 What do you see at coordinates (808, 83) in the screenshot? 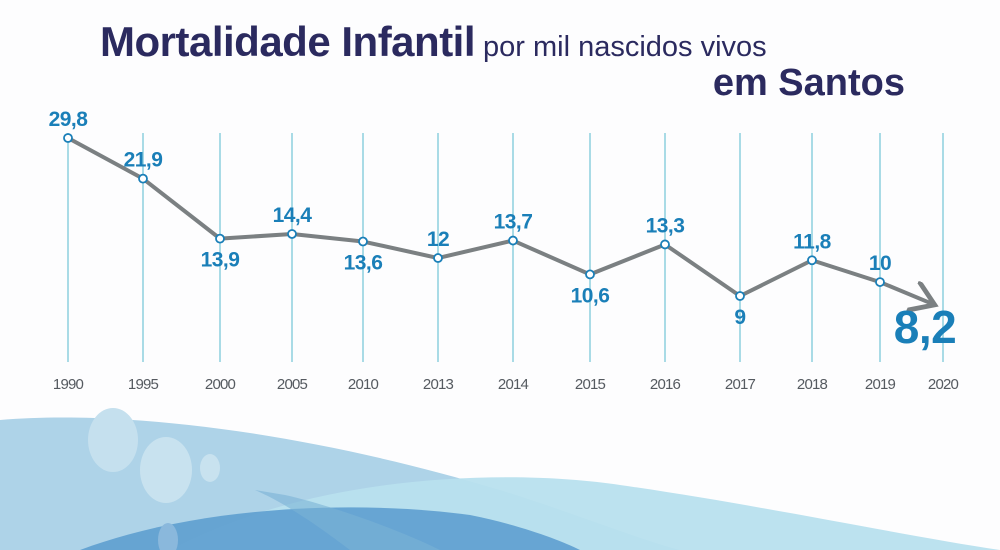
I see `title-city: em Santos` at bounding box center [808, 83].